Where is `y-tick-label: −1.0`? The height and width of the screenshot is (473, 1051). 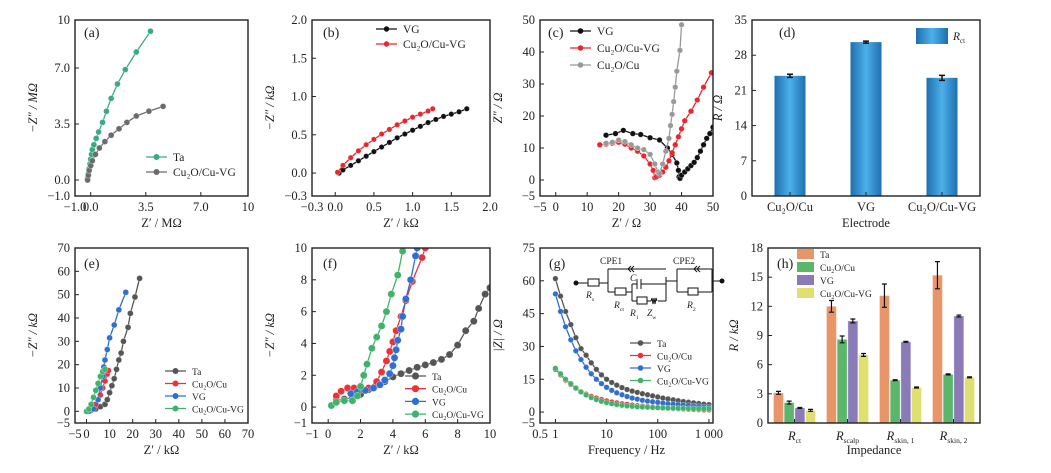
y-tick-label: −1.0 is located at coordinates (58, 196).